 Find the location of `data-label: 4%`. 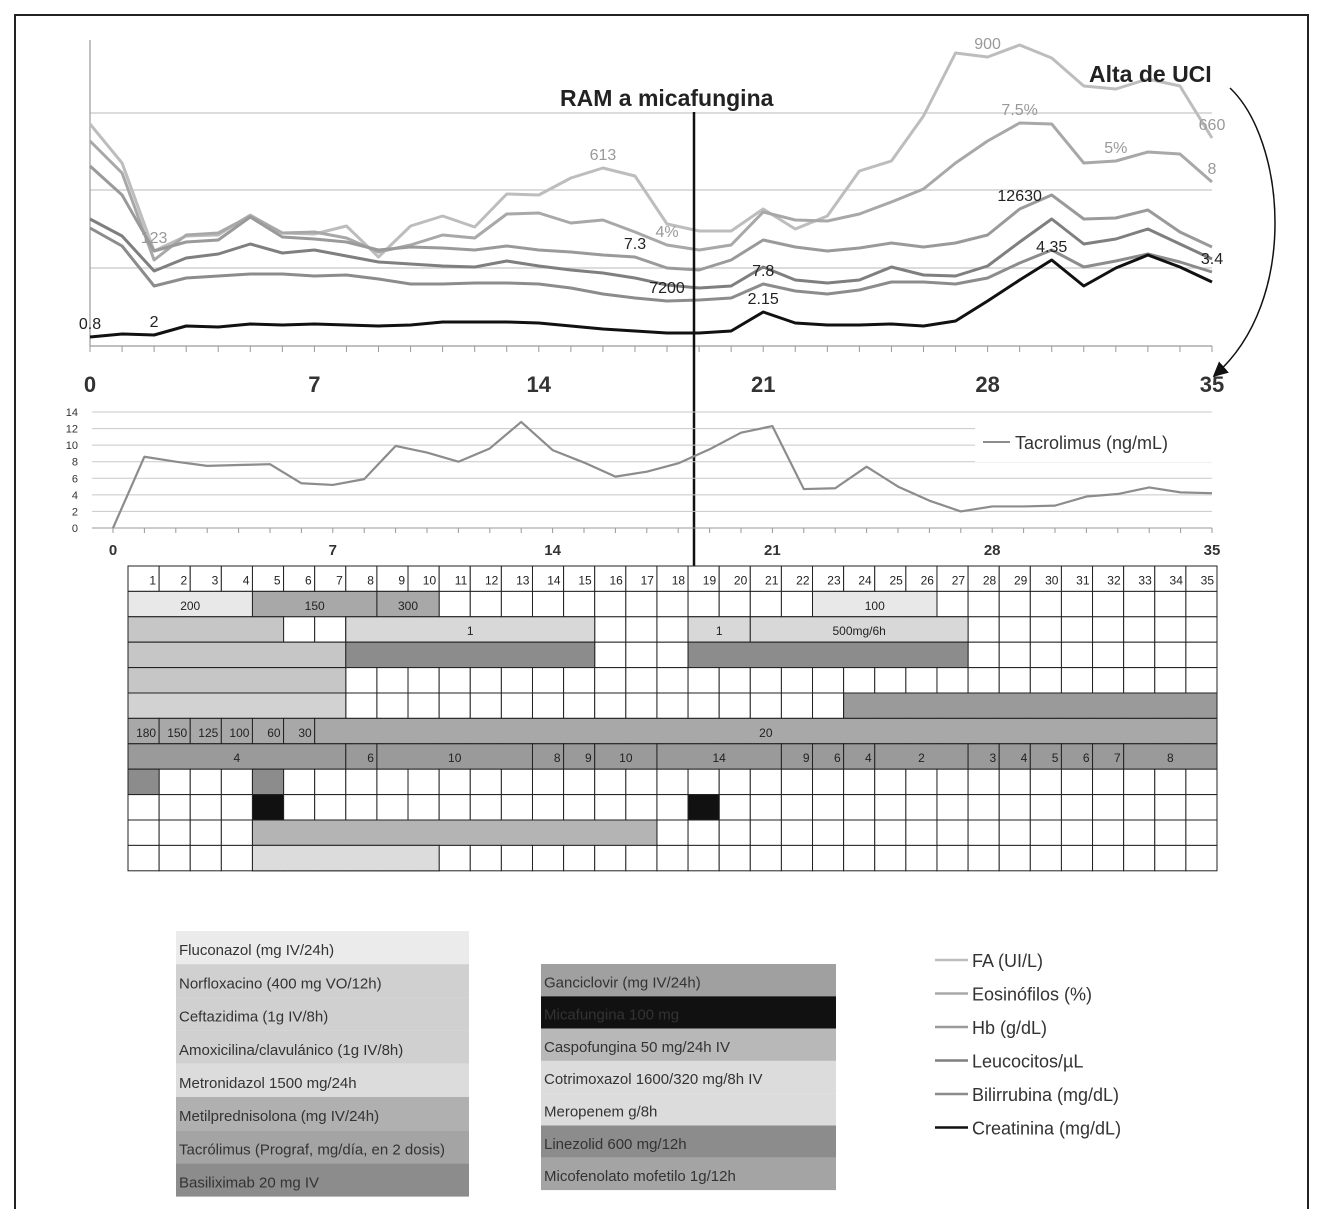

data-label: 4% is located at coordinates (666, 232).